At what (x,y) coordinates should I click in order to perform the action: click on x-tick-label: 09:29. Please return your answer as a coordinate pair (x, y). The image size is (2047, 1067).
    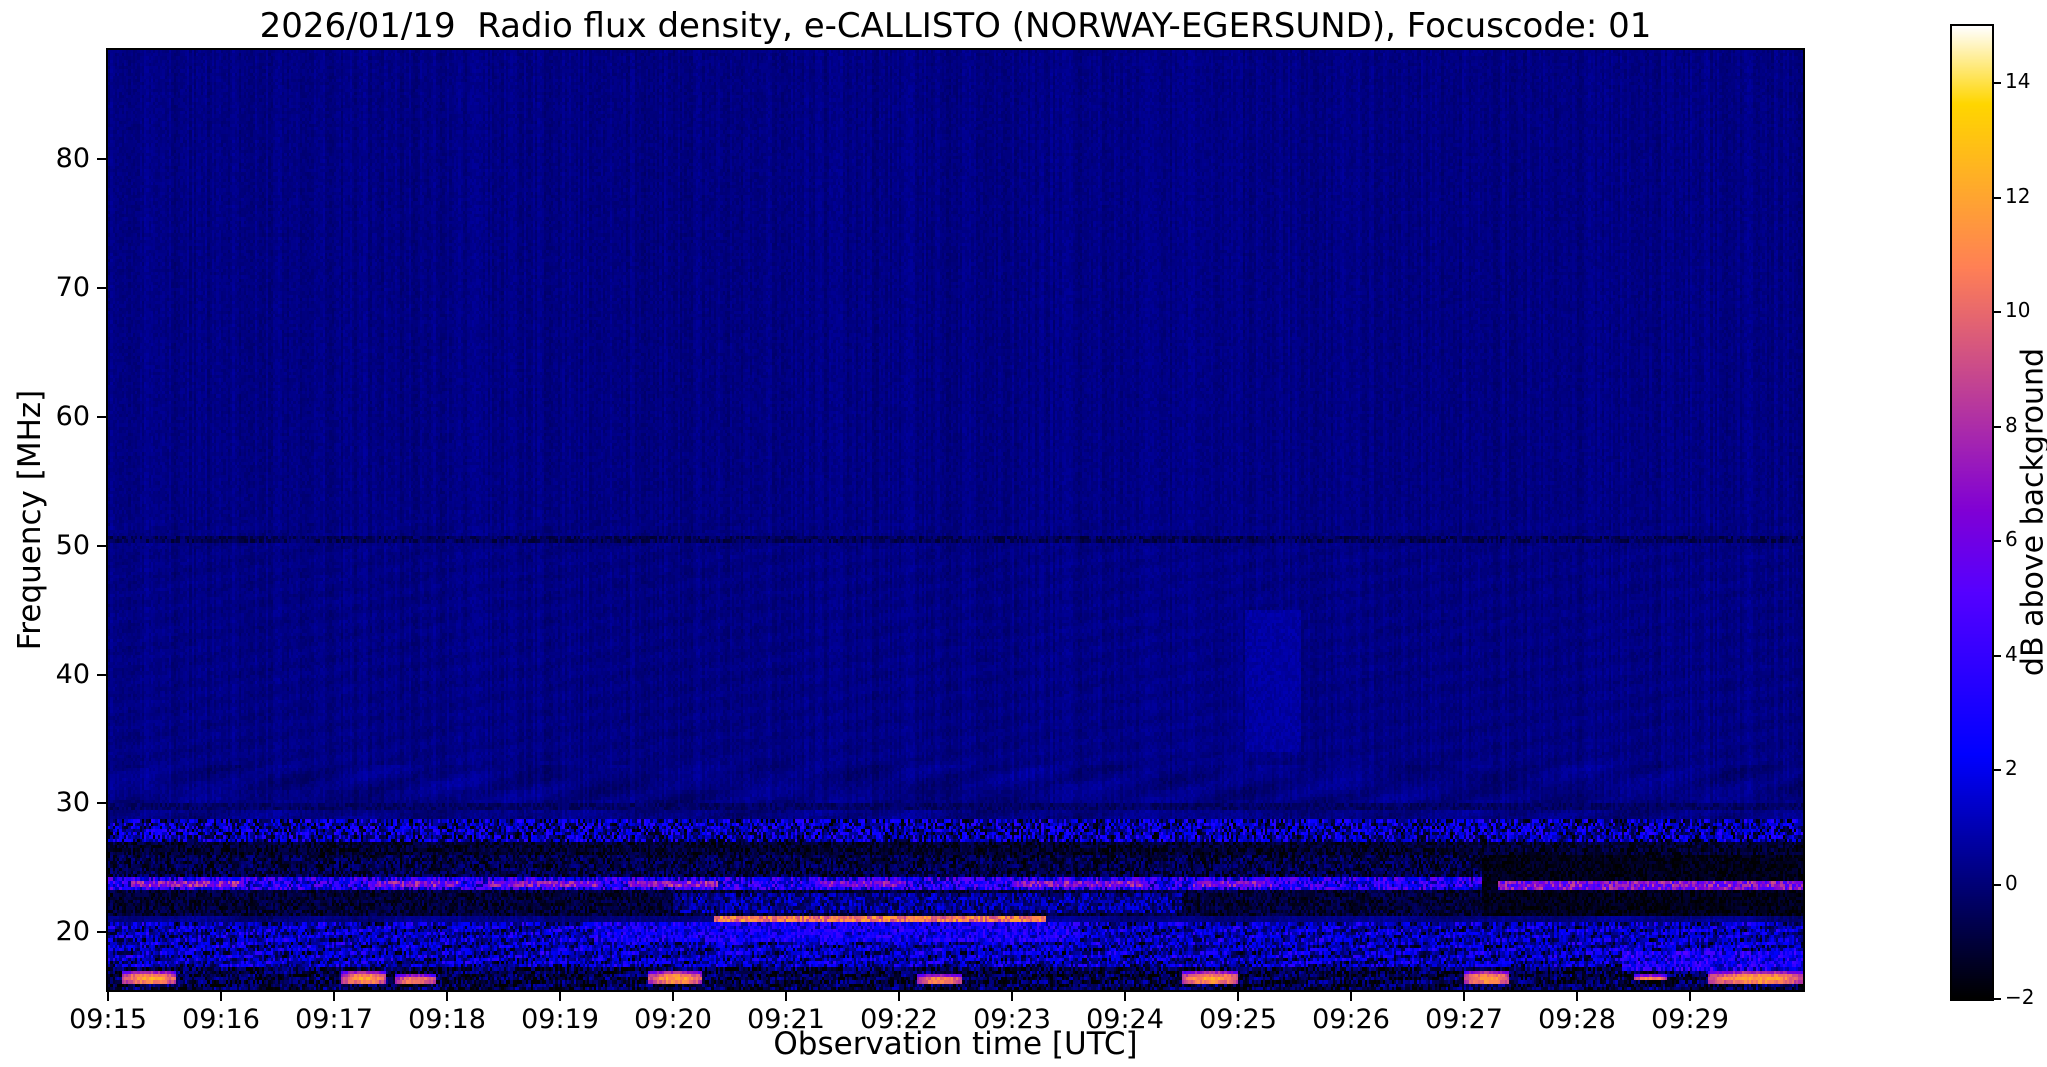
    Looking at the image, I should click on (1690, 1019).